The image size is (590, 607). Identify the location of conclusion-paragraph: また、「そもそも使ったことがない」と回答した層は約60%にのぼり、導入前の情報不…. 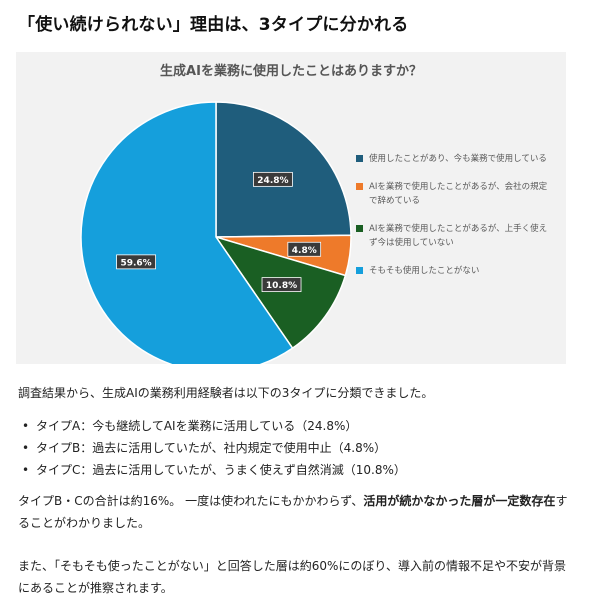
(292, 577).